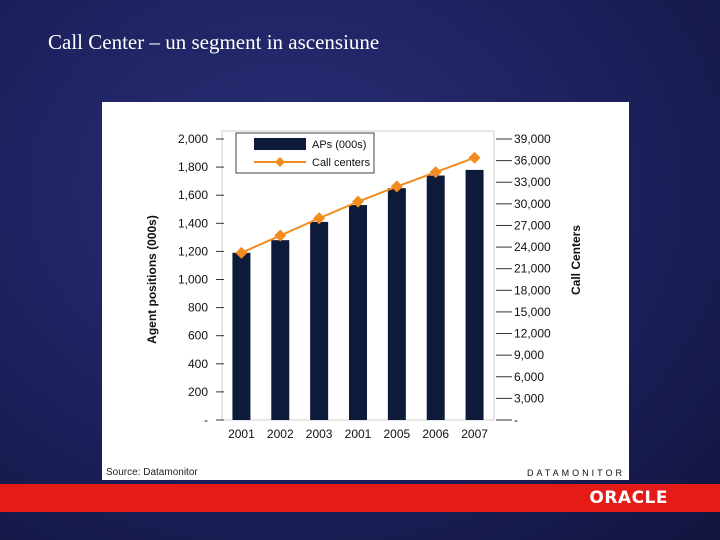 This screenshot has width=720, height=540. What do you see at coordinates (193, 139) in the screenshot?
I see `y-tick-label: 2,000` at bounding box center [193, 139].